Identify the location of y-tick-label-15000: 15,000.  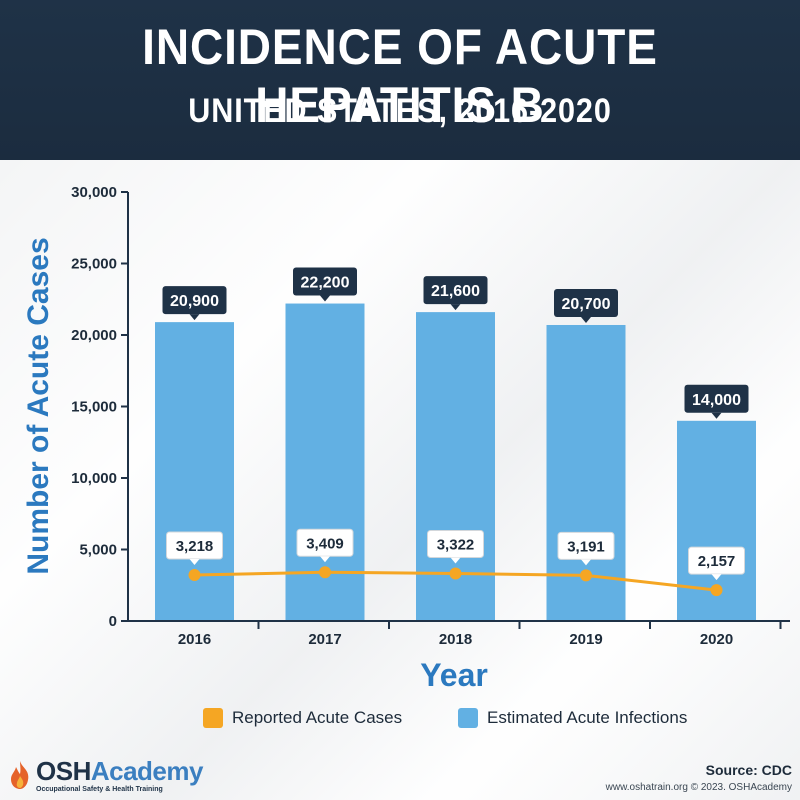
(94, 407).